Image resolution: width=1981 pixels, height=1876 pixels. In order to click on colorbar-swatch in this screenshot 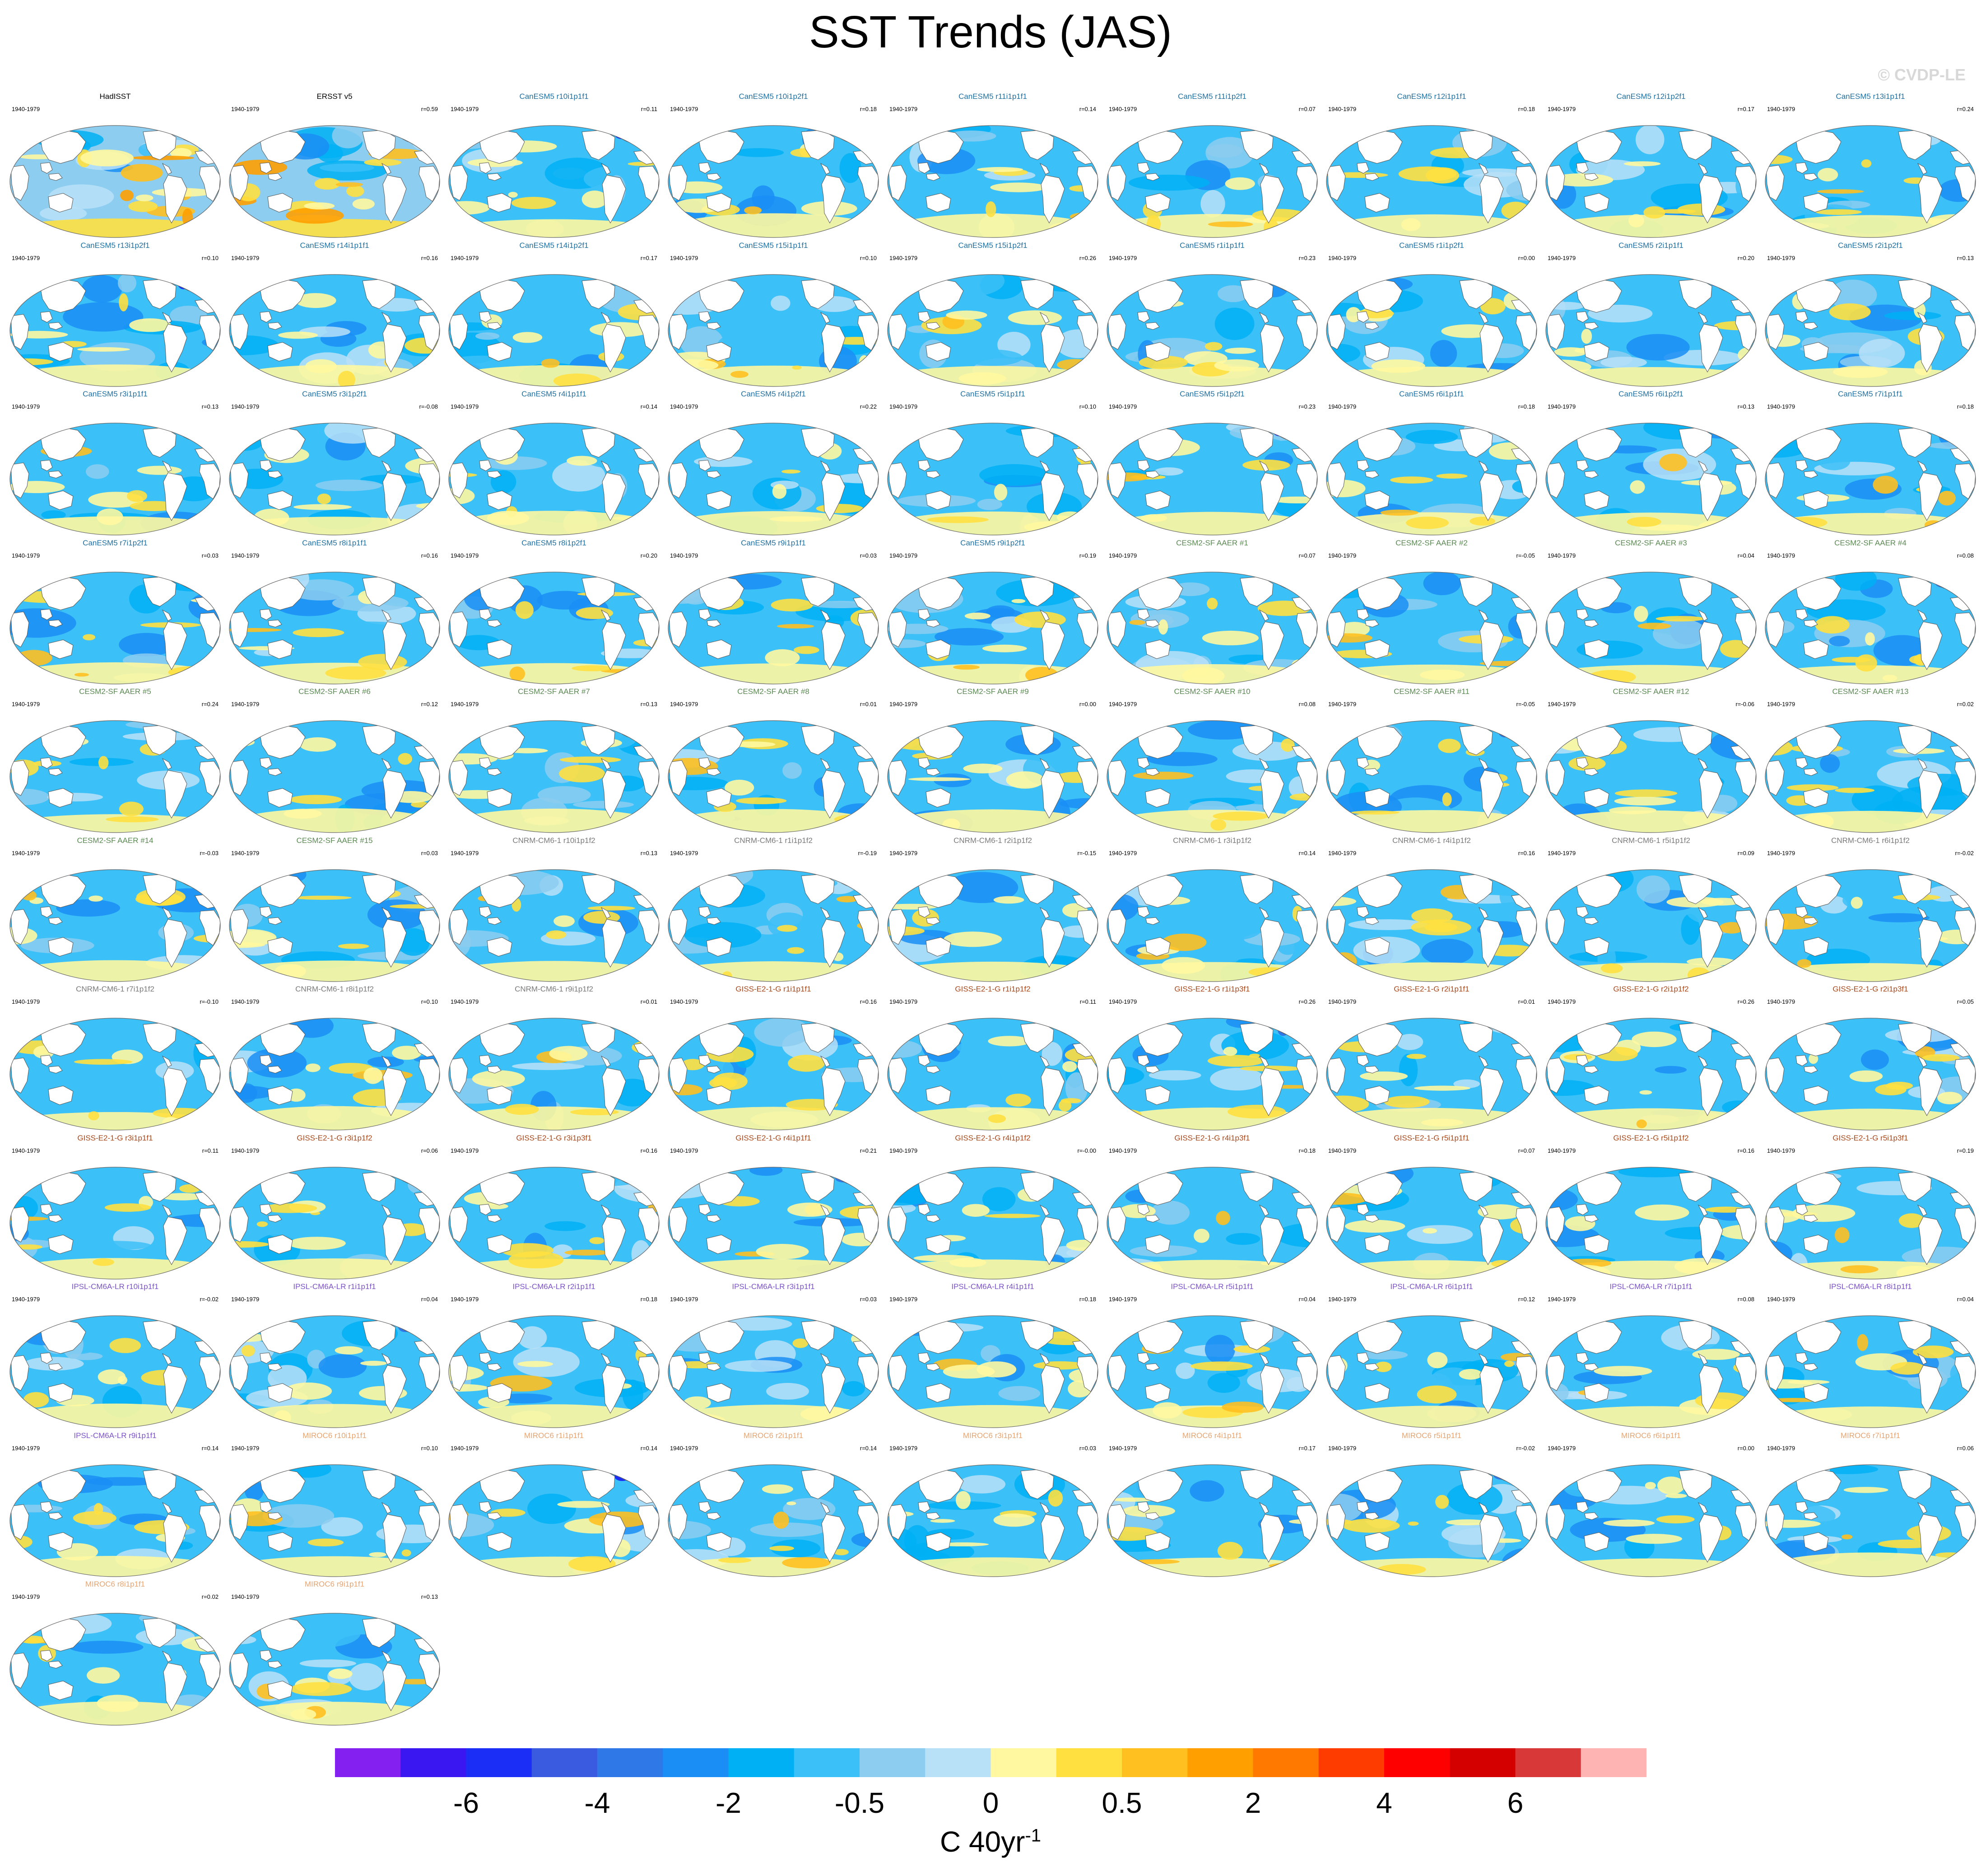, I will do `click(696, 1762)`.